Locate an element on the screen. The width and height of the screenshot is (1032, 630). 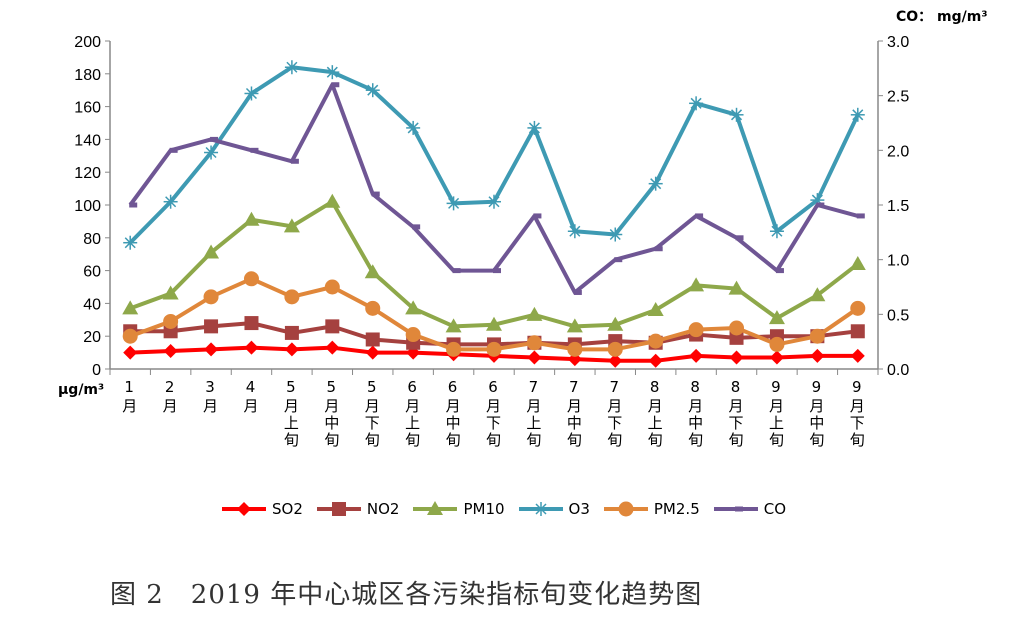
left-tick-label: 200 is located at coordinates (87, 42).